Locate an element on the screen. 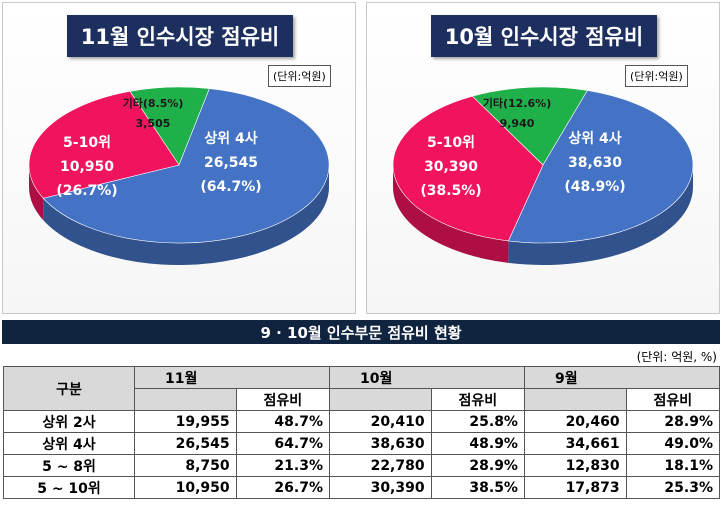  cell-share: 21.3% is located at coordinates (282, 465).